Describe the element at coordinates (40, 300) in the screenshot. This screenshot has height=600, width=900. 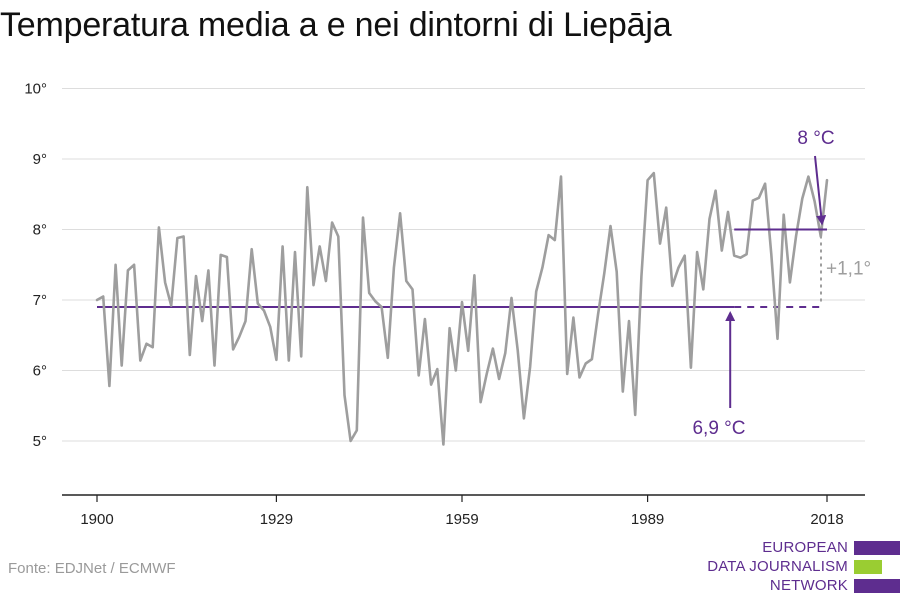
I see `y-tick-label: 7°` at that location.